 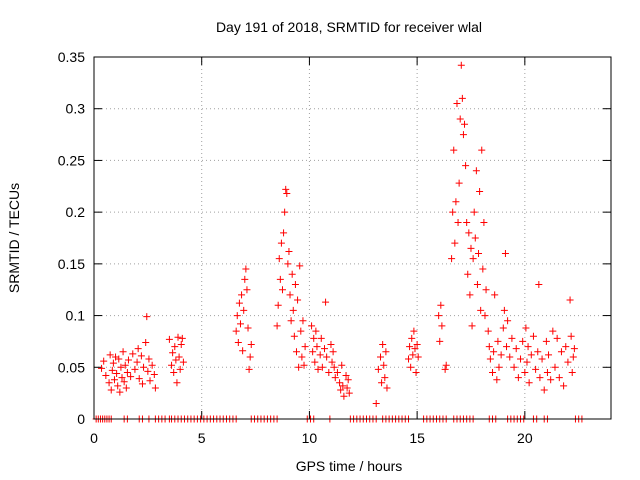 What do you see at coordinates (94, 438) in the screenshot?
I see `x-tick-label: 0` at bounding box center [94, 438].